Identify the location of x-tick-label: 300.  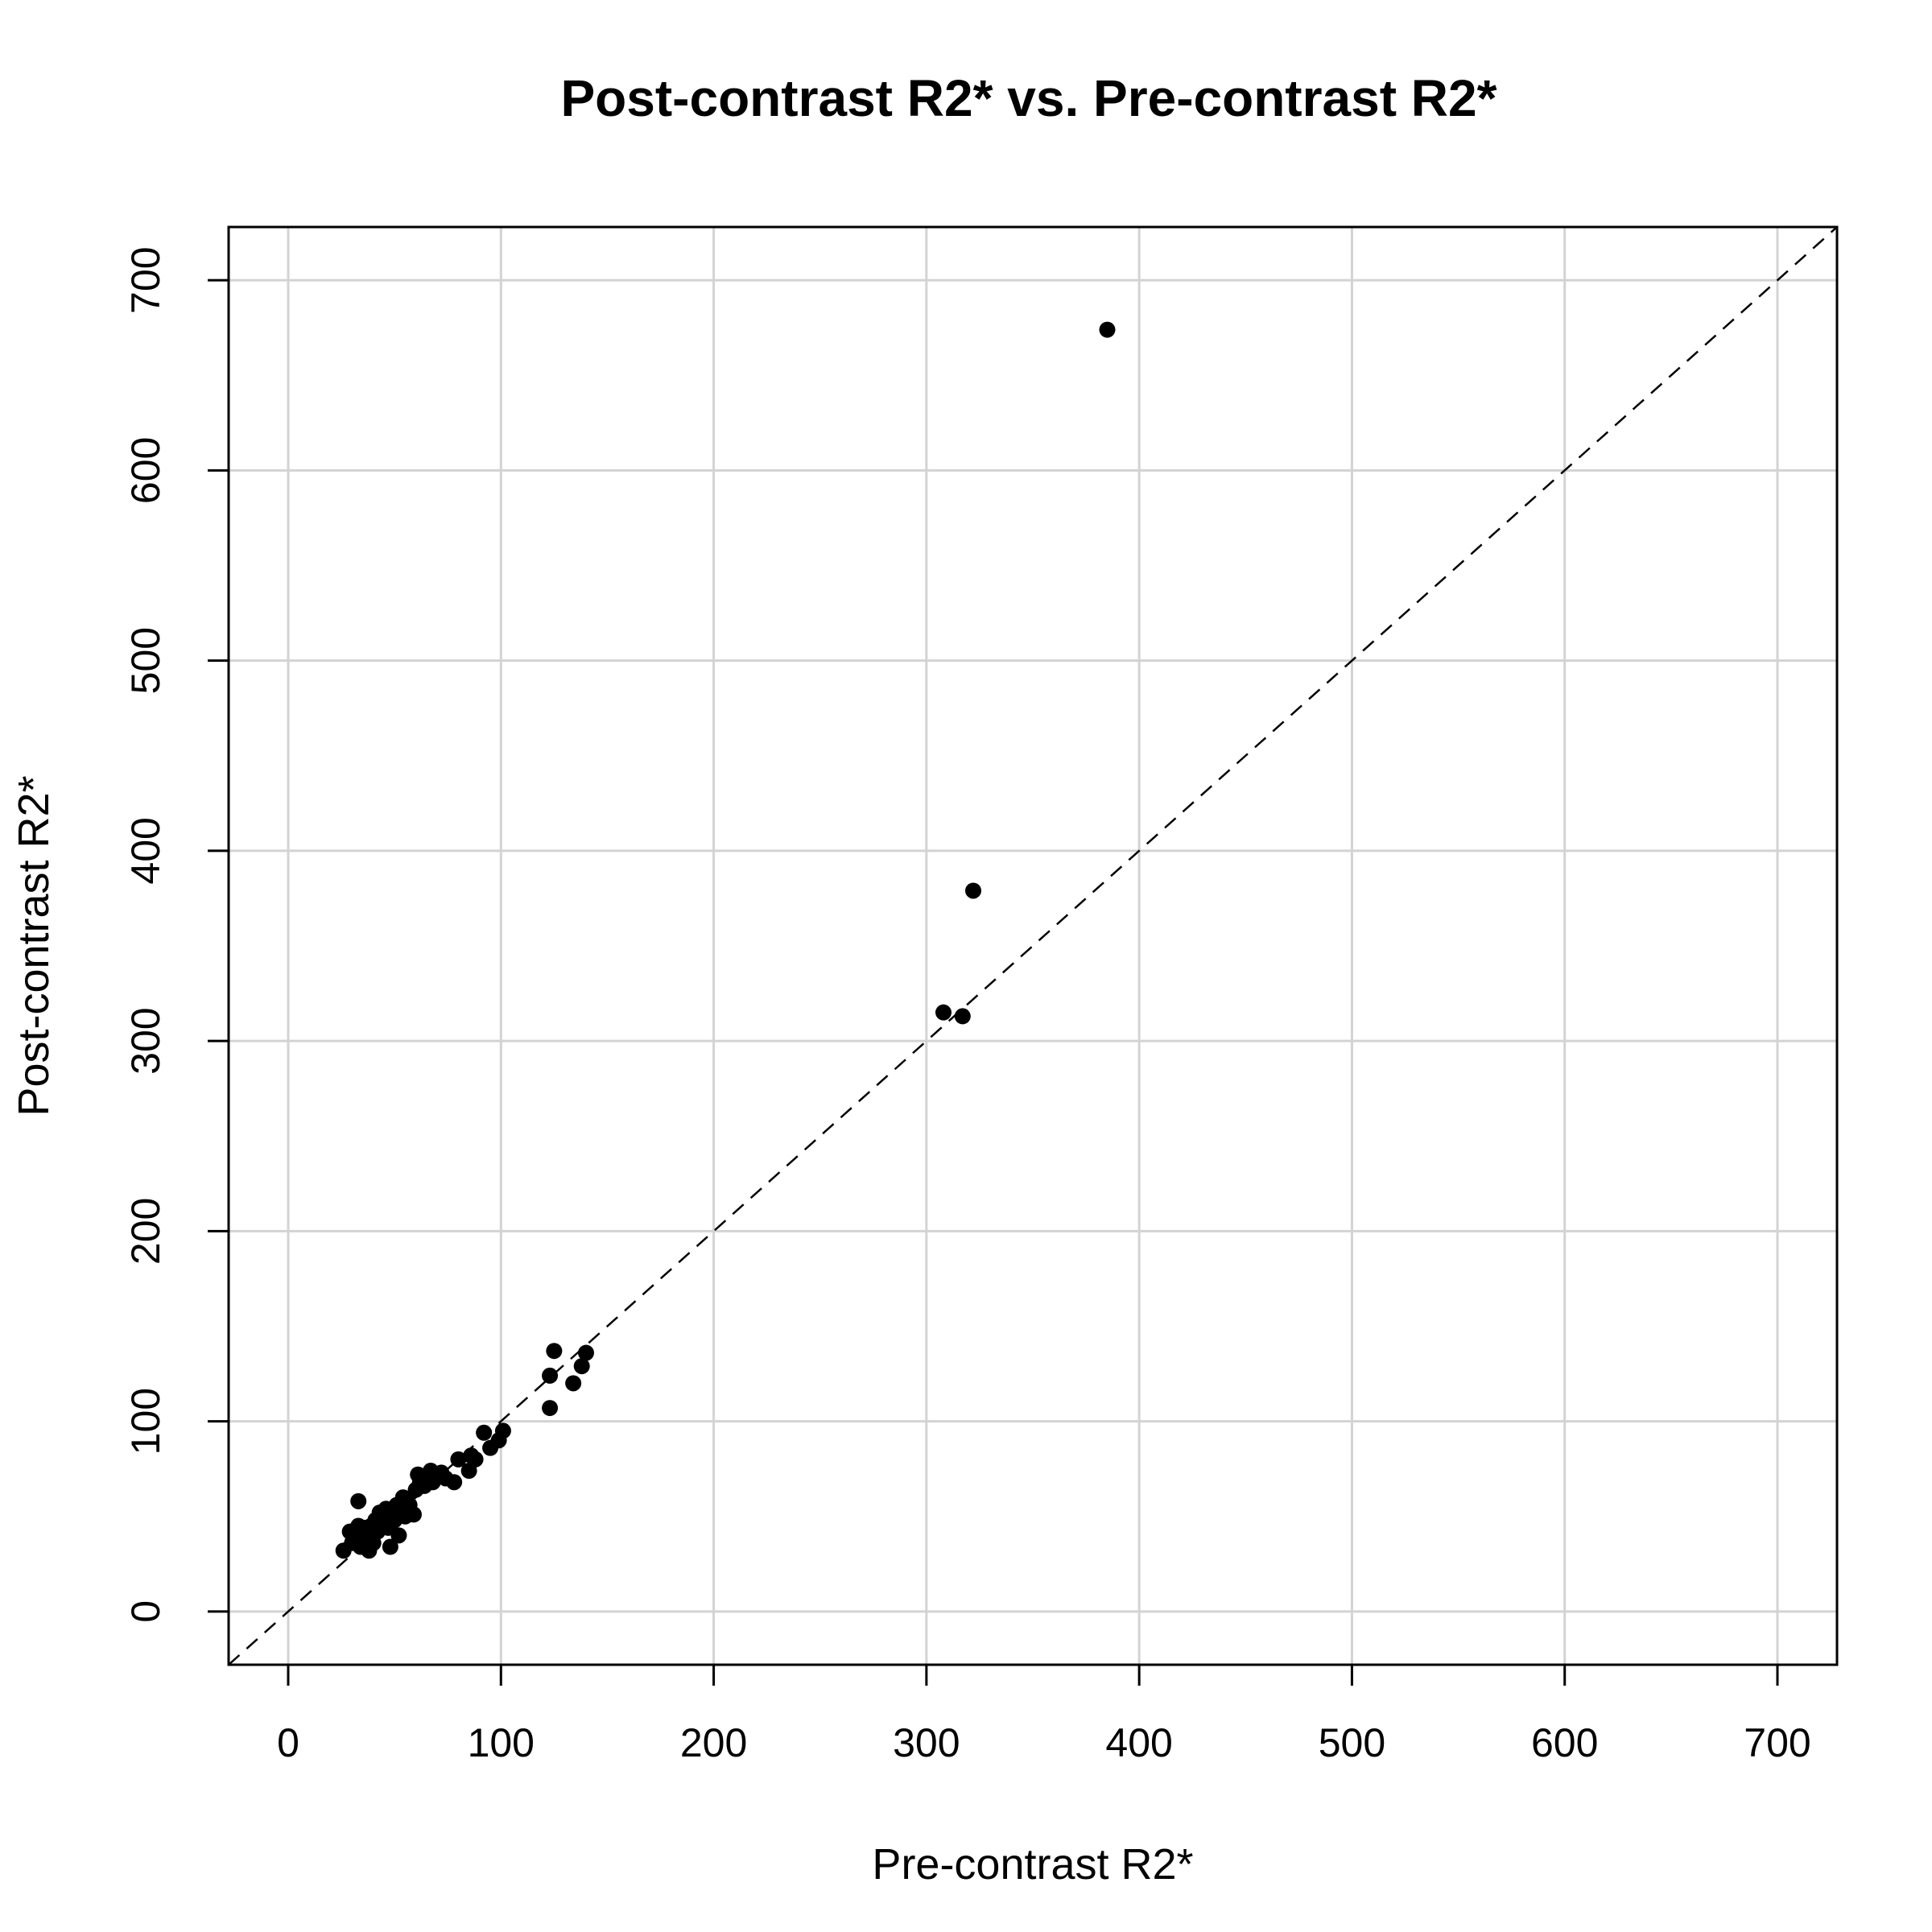
(926, 1742).